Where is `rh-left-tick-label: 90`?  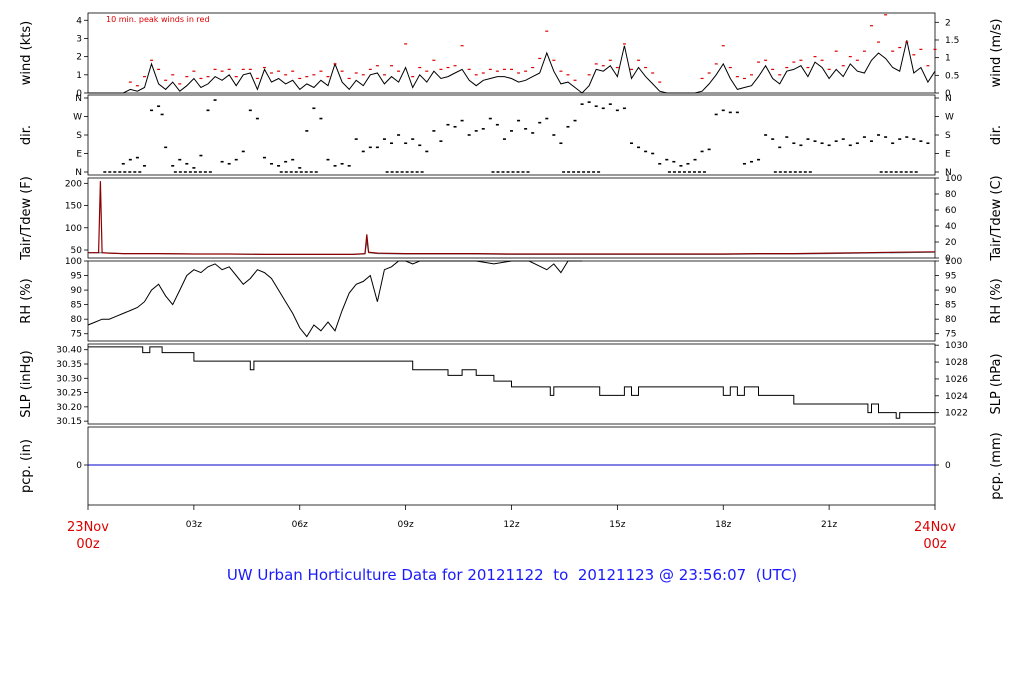 rh-left-tick-label: 90 is located at coordinates (77, 291).